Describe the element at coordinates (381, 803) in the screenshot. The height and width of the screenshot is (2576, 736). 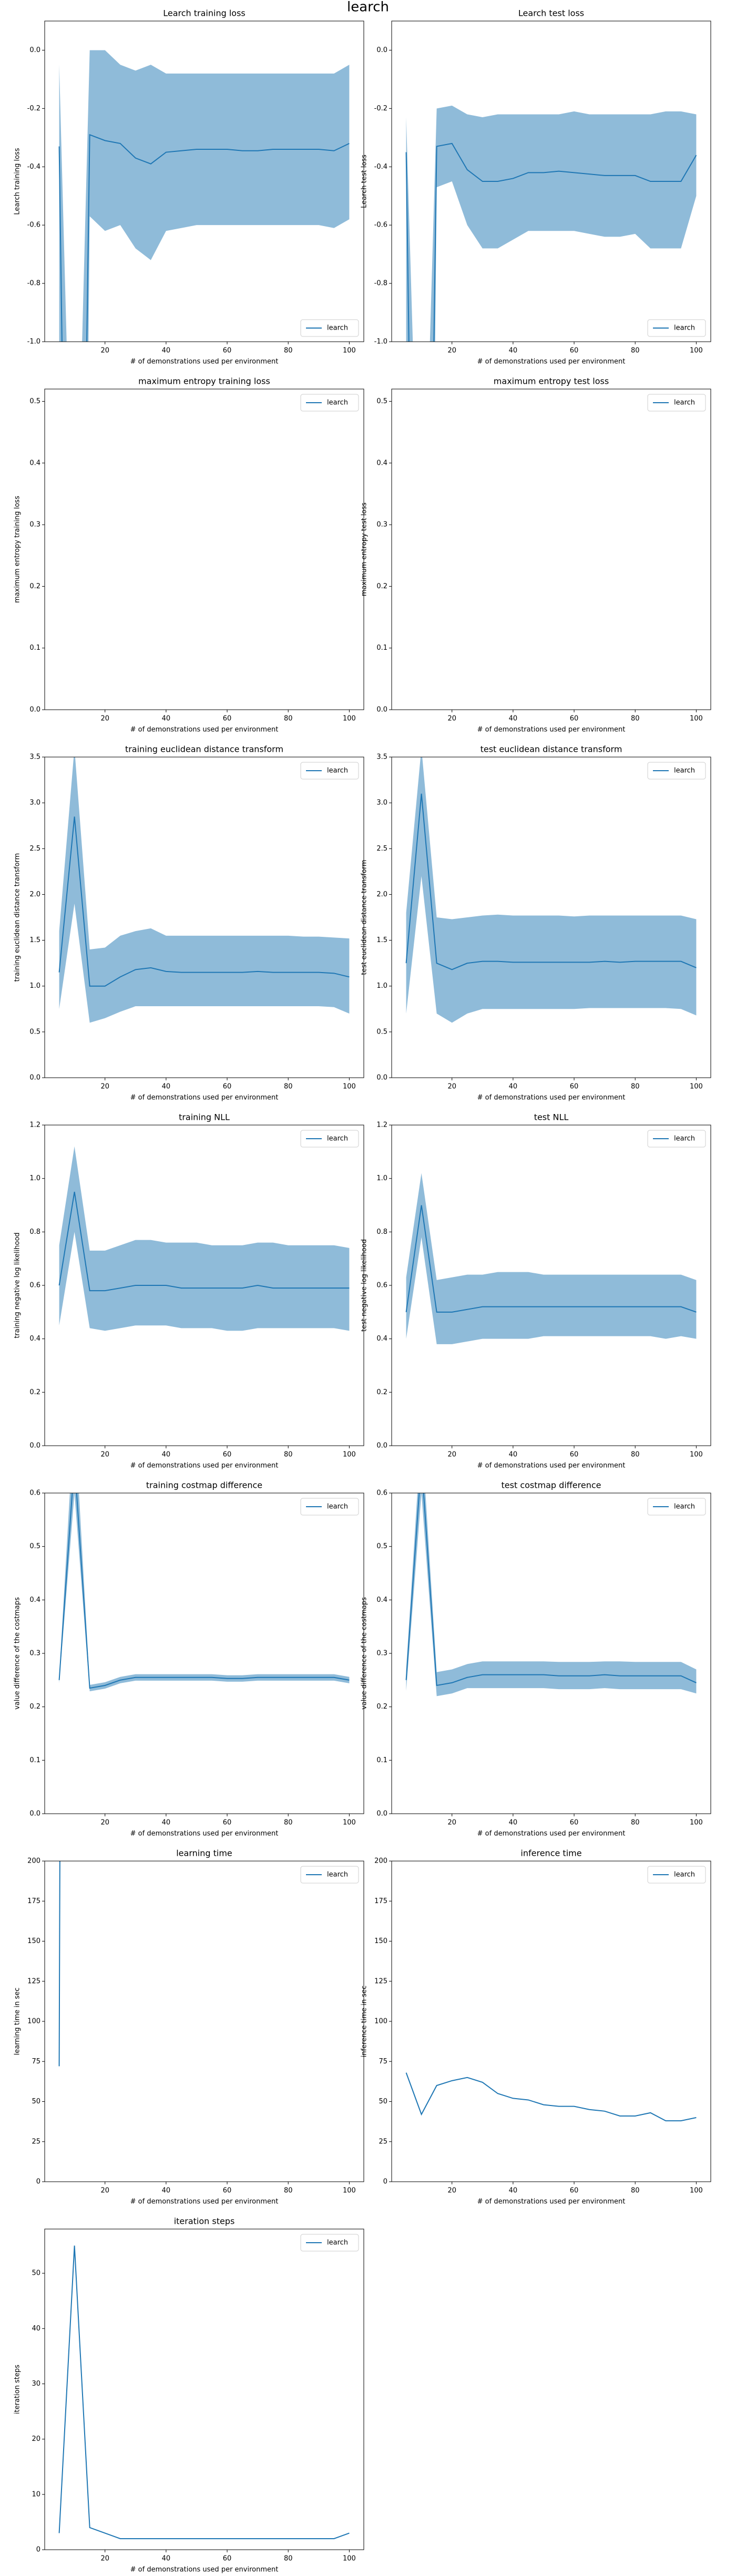
I see `y-tick-label: 3.0` at that location.